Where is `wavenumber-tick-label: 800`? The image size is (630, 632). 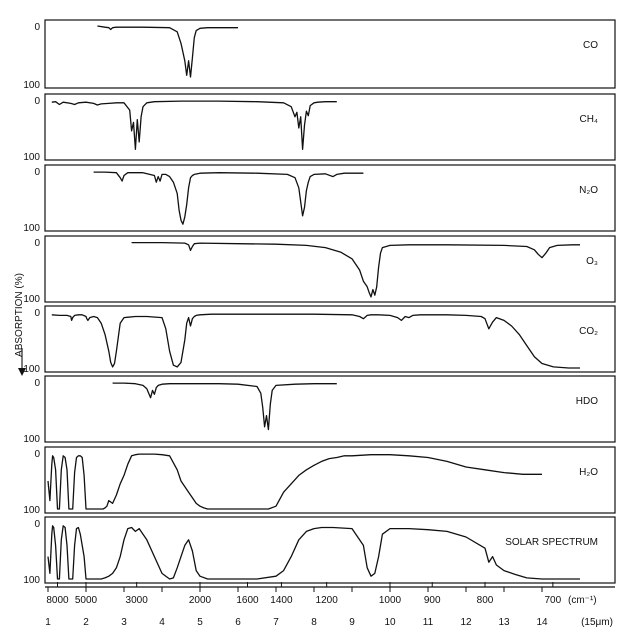 wavenumber-tick-label: 800 is located at coordinates (485, 600).